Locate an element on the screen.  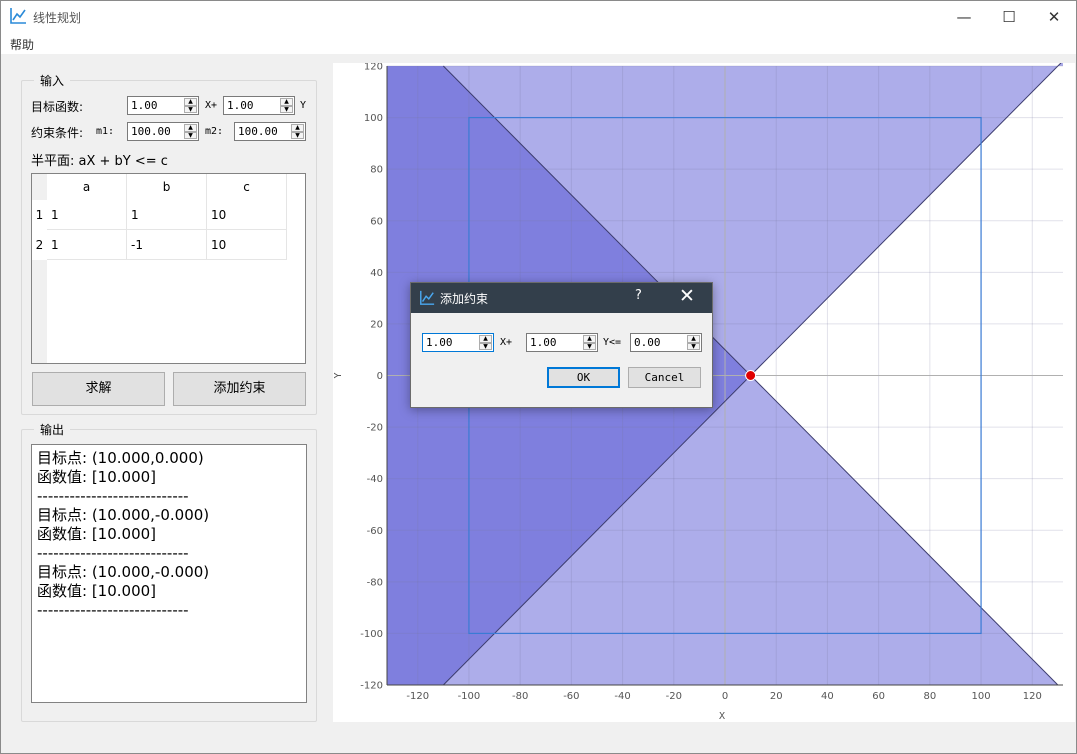
column-header-c: c is located at coordinates (247, 187).